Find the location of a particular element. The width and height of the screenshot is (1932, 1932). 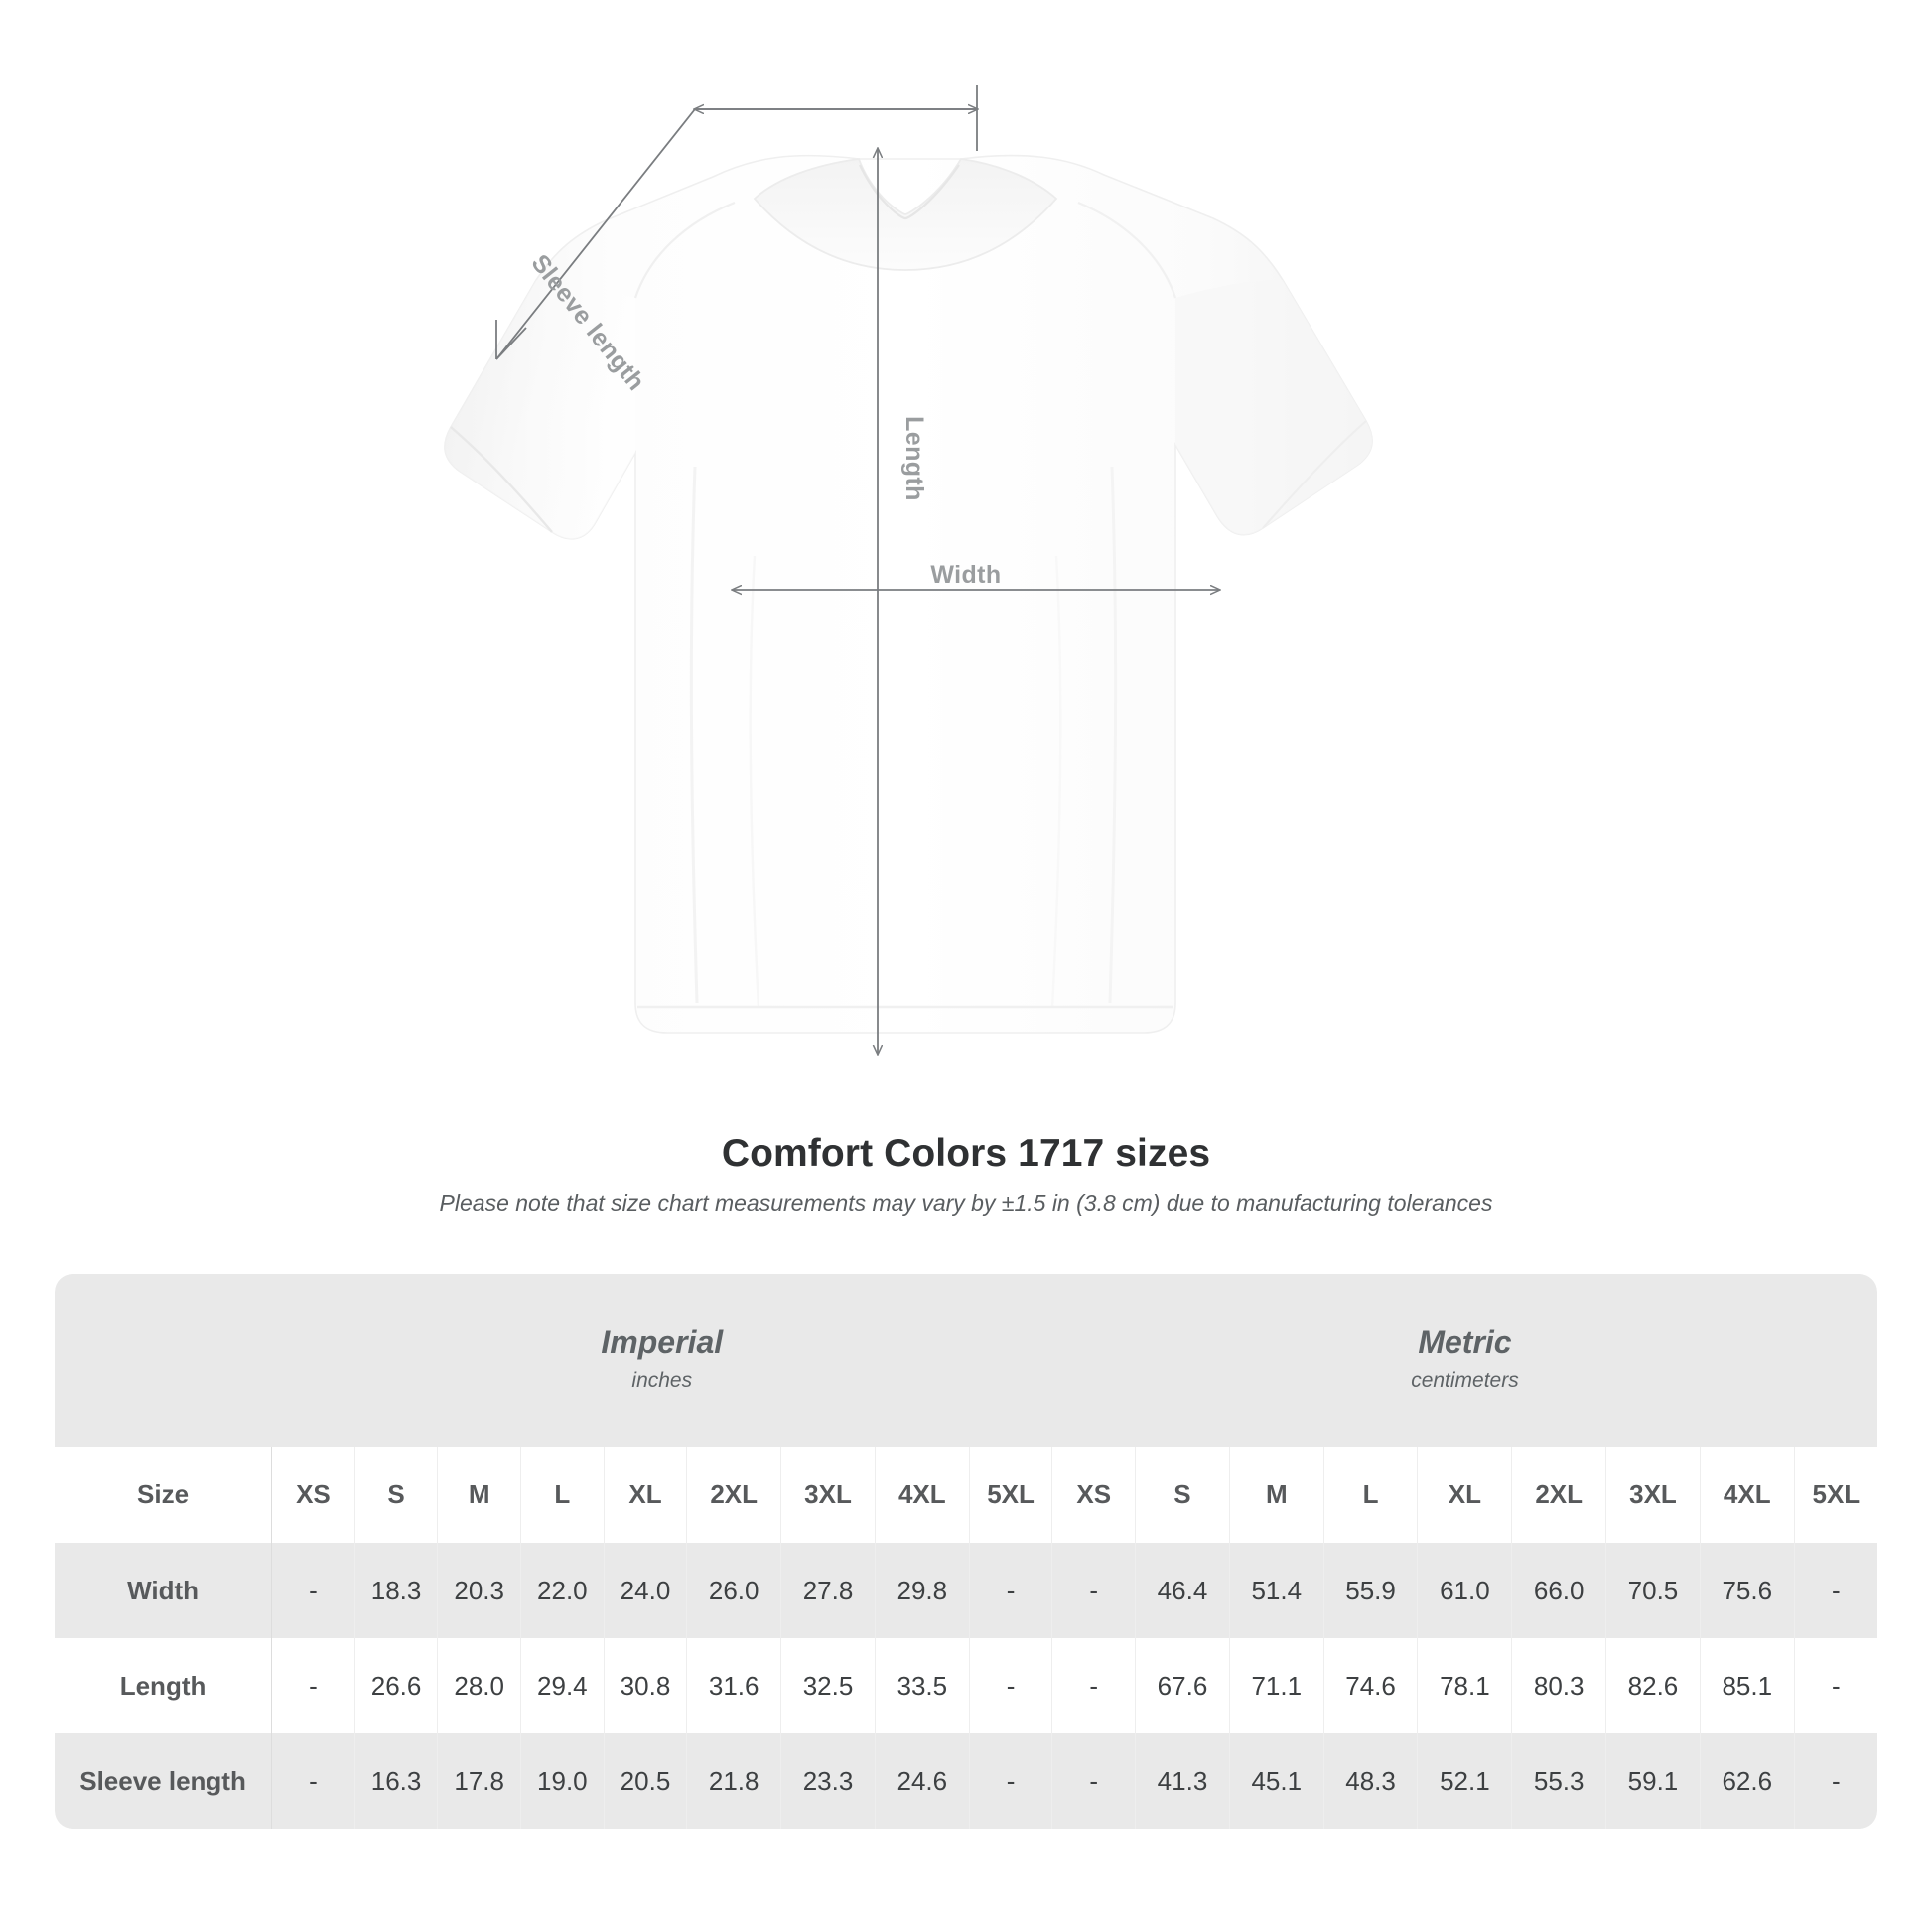

cell-imperial-length-4xl: 33.5 is located at coordinates (922, 1685).